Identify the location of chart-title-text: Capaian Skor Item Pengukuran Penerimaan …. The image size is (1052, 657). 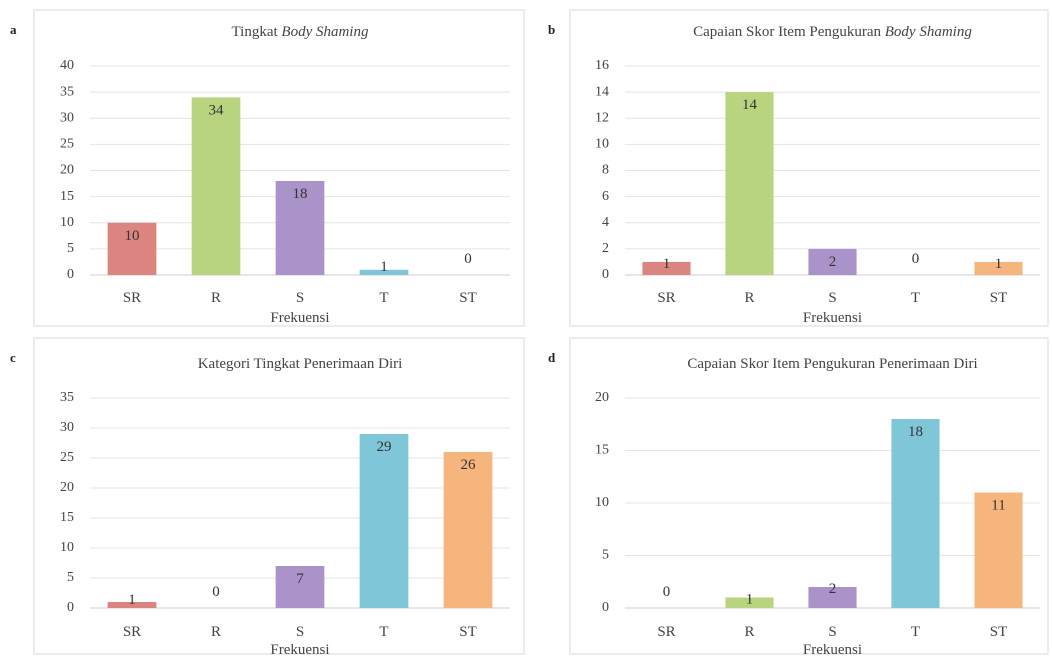
(832, 364).